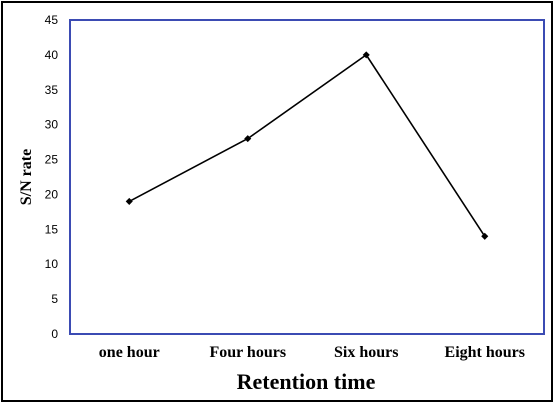  Describe the element at coordinates (306, 381) in the screenshot. I see `x-axis-title: Retention time` at that location.